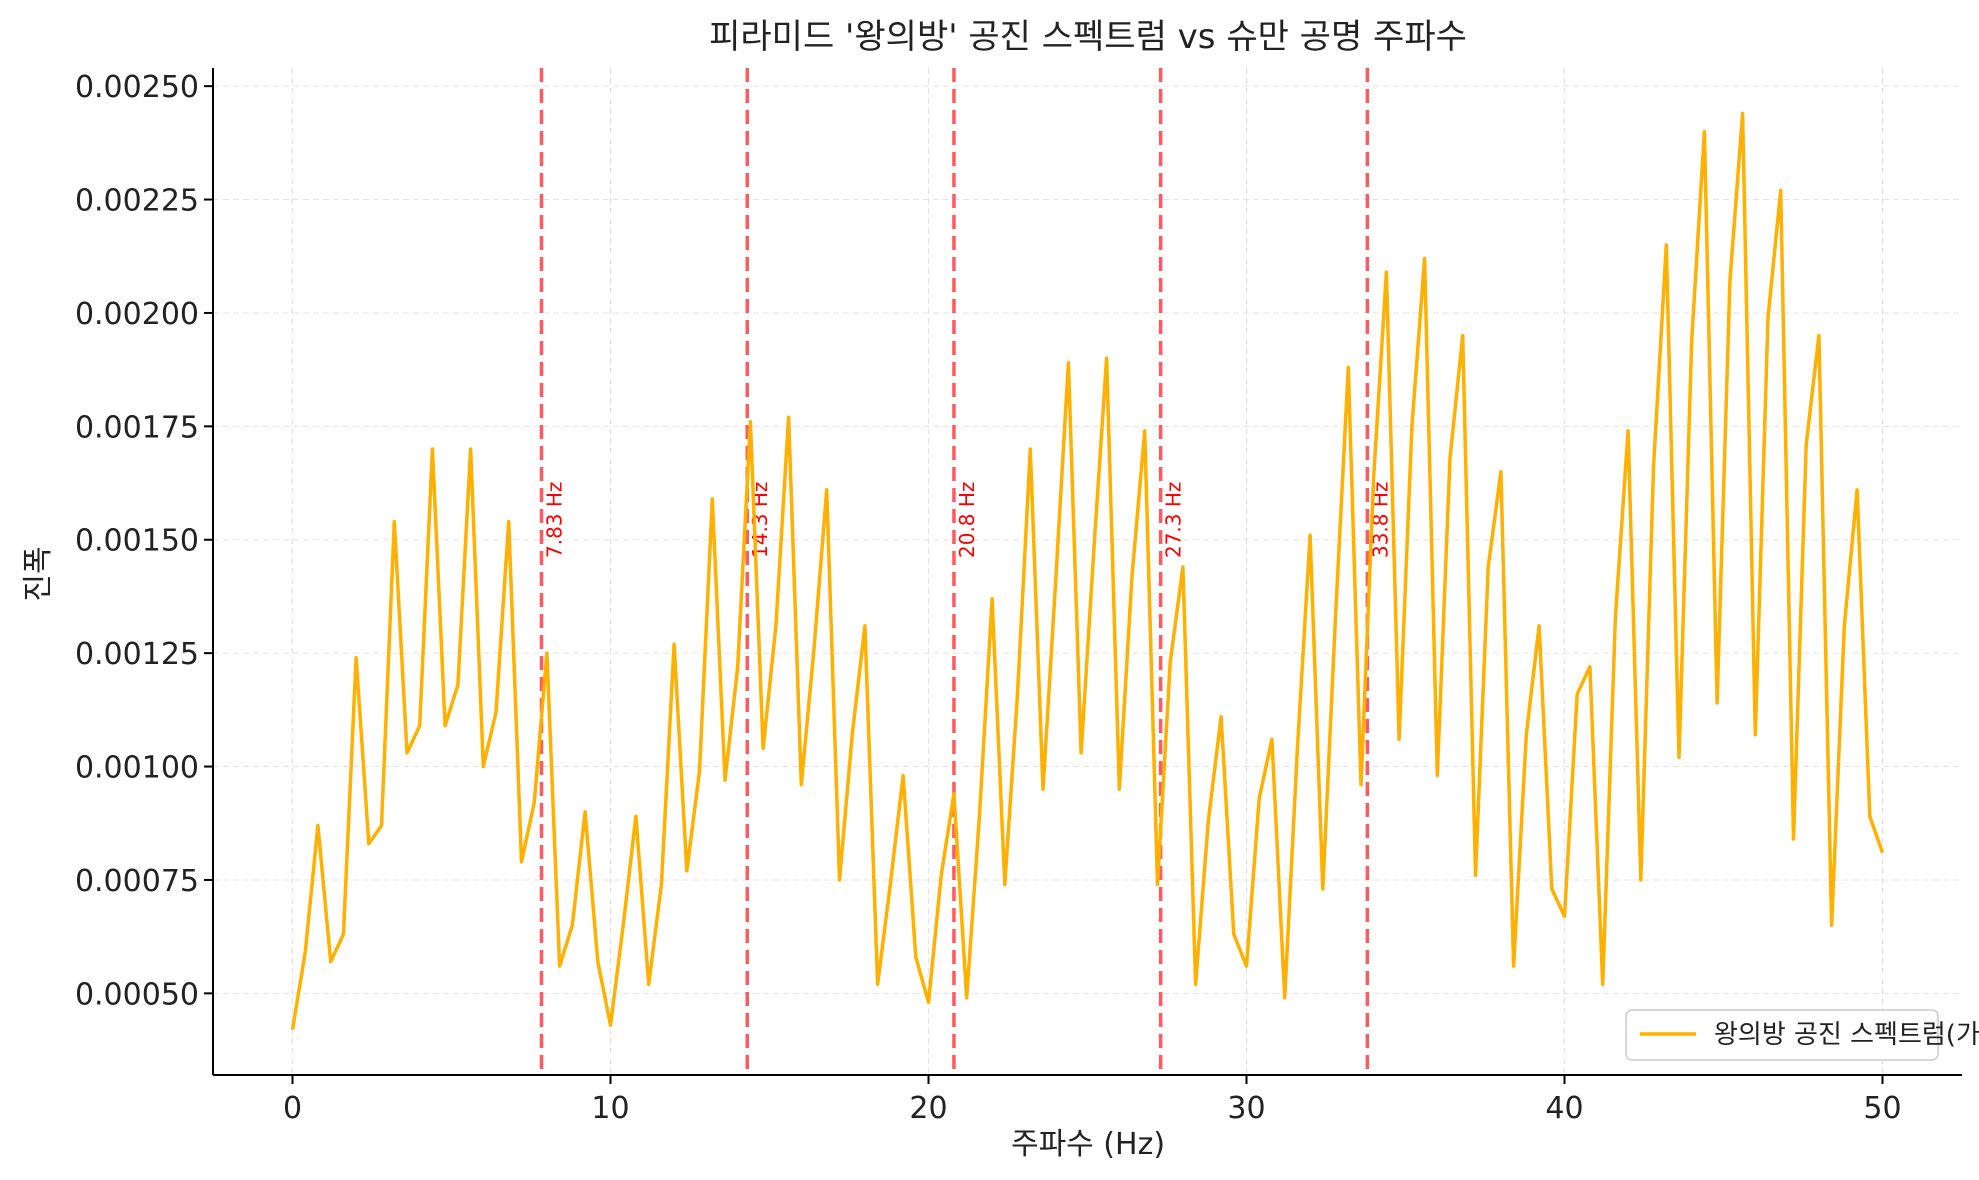 The height and width of the screenshot is (1180, 1979). Describe the element at coordinates (137, 654) in the screenshot. I see `y-tick-label: 0.00125` at that location.